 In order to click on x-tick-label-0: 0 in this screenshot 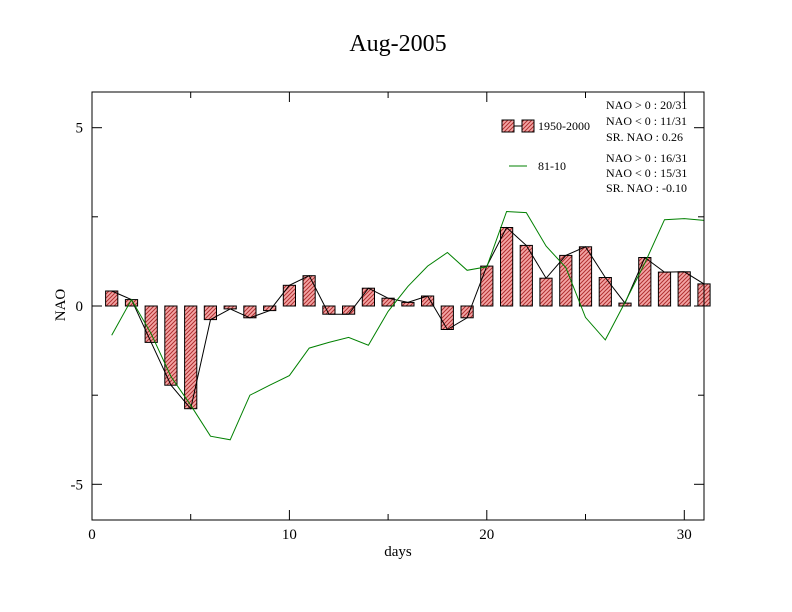, I will do `click(92, 535)`.